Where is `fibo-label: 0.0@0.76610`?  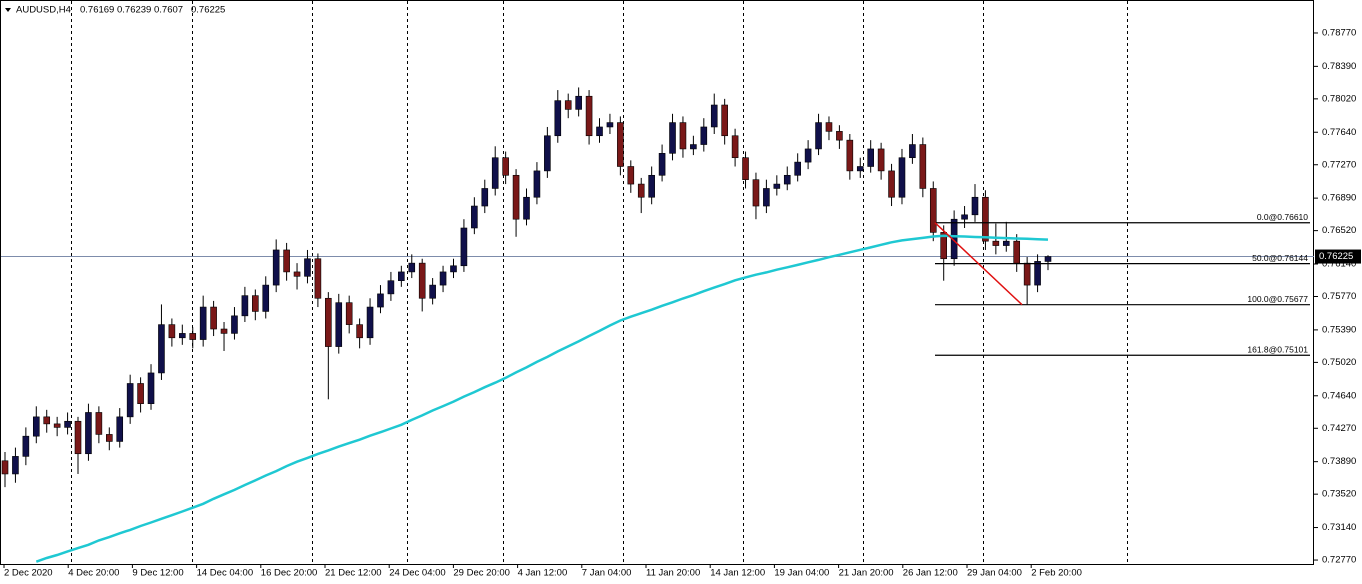 fibo-label: 0.0@0.76610 is located at coordinates (1282, 217).